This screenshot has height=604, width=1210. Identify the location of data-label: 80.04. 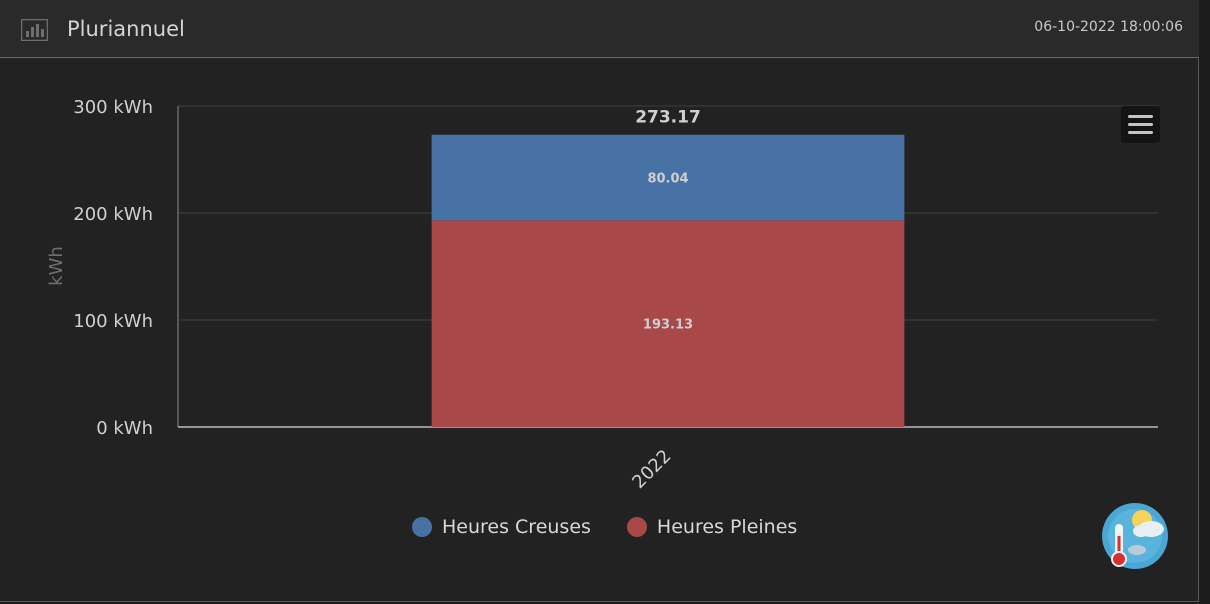
(667, 179).